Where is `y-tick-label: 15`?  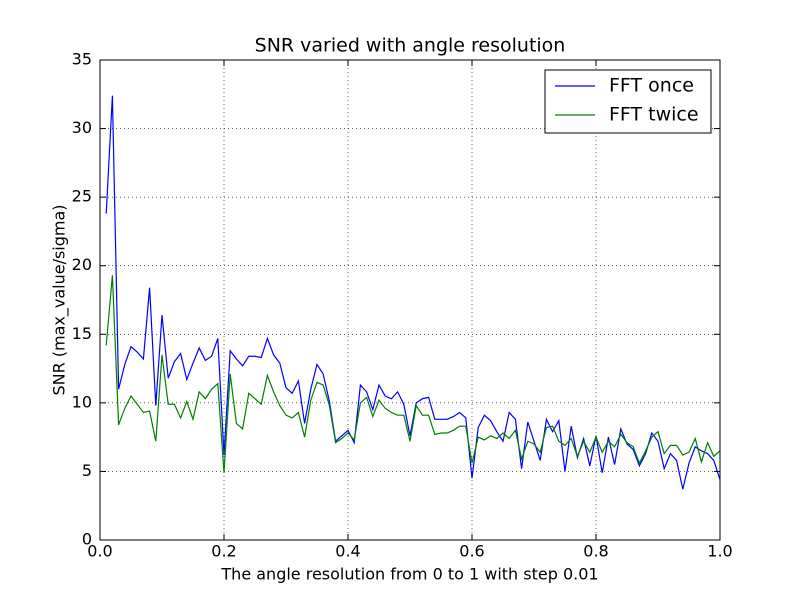 y-tick-label: 15 is located at coordinates (82, 333).